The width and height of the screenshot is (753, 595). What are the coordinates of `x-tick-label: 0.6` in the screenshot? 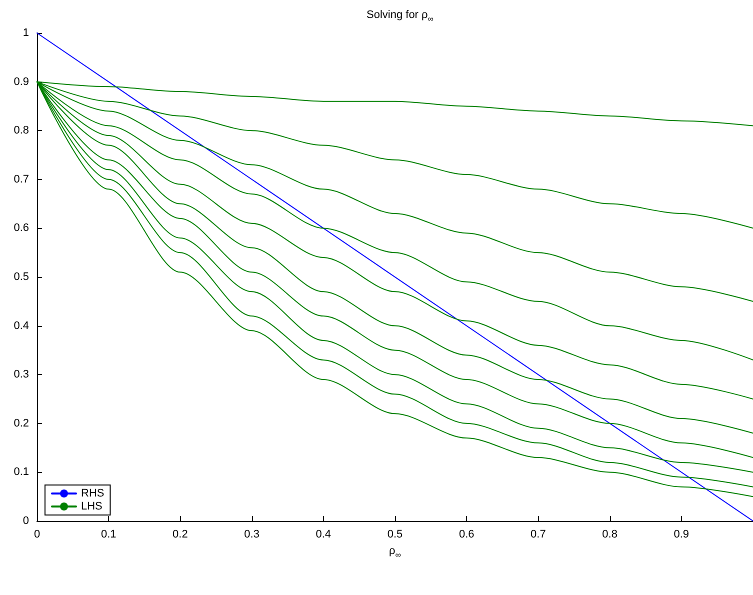 It's located at (466, 534).